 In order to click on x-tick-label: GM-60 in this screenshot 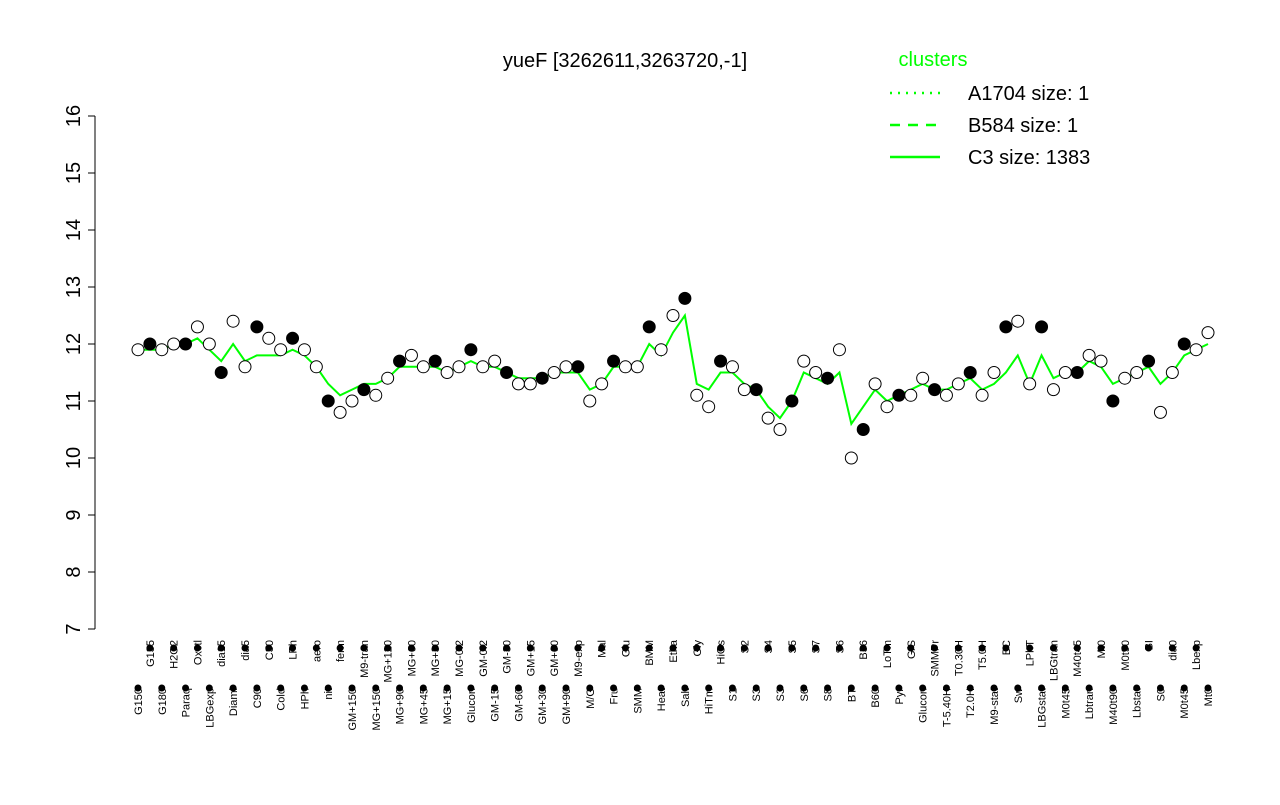, I will do `click(519, 705)`.